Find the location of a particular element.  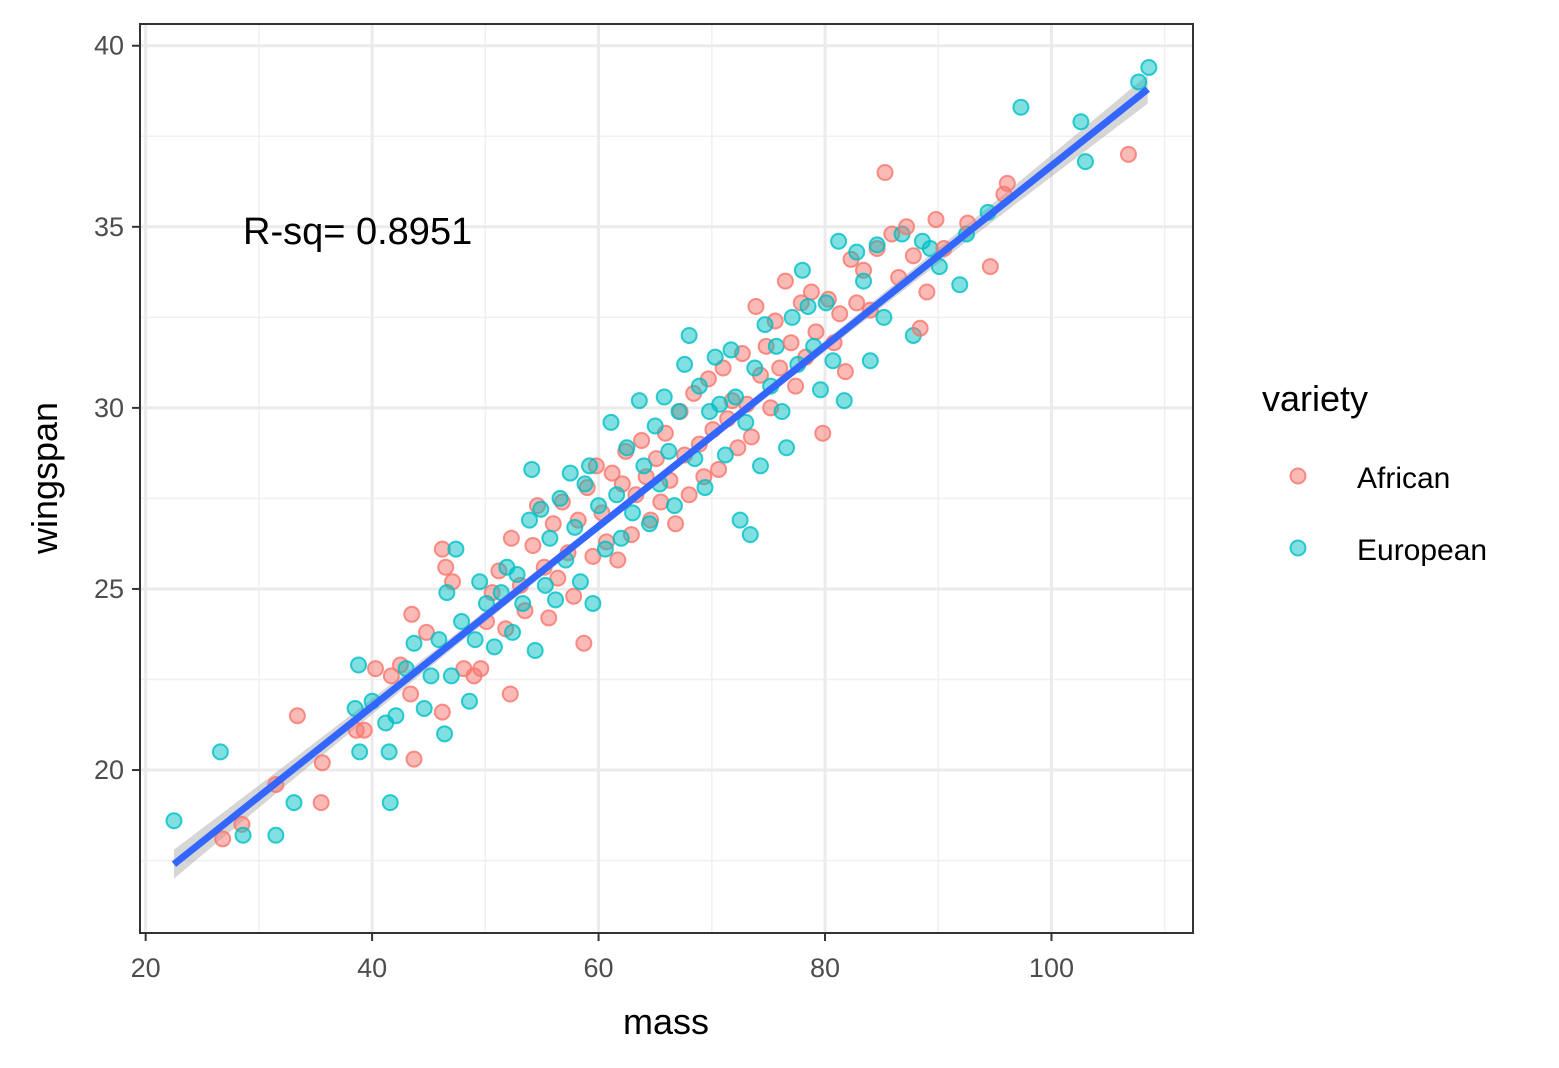

y-axis-ticks: 20 25 30 35 40 is located at coordinates (117, 408).